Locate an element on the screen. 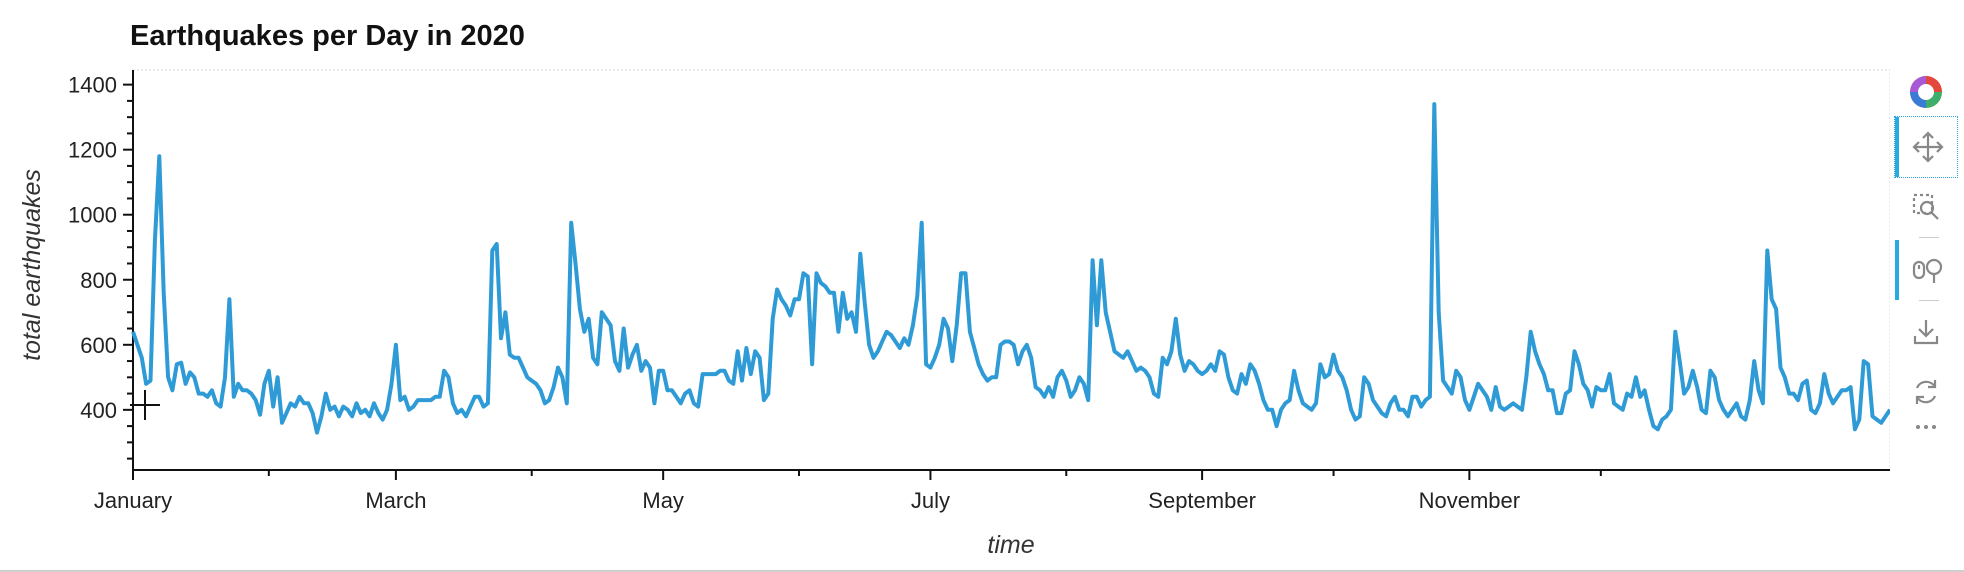 Image resolution: width=1964 pixels, height=572 pixels. y-tick-label: 400 is located at coordinates (98, 410).